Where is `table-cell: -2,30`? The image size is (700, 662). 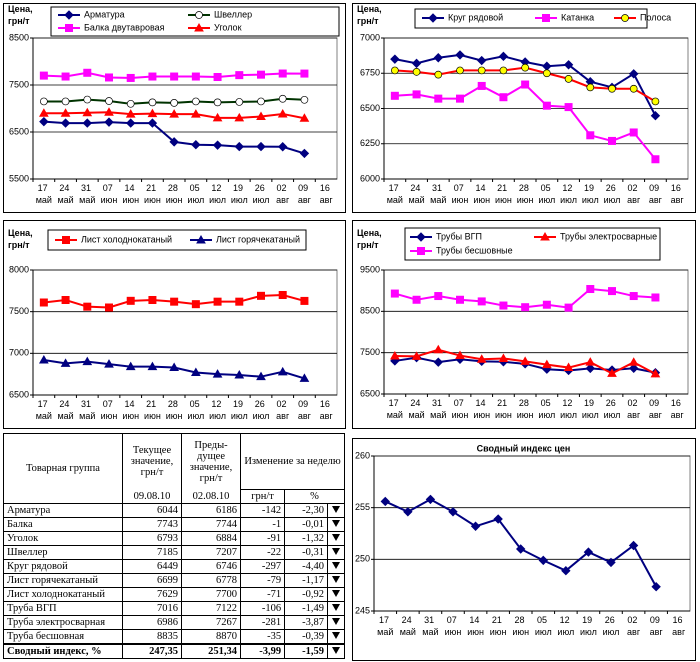
table-cell: -2,30 is located at coordinates (306, 510).